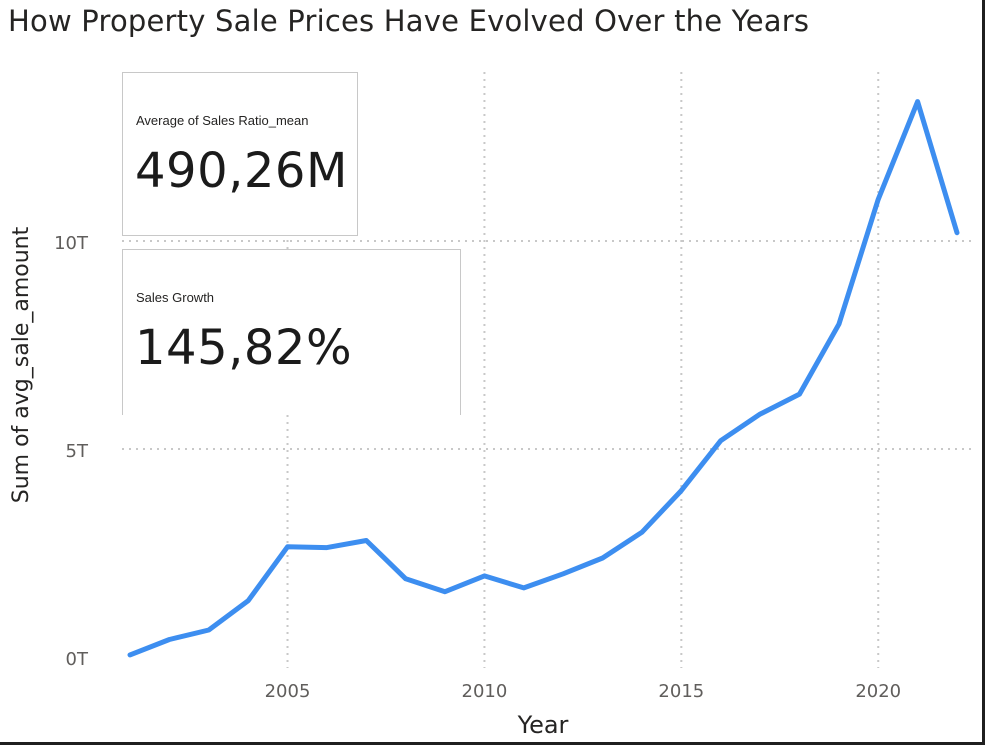  What do you see at coordinates (71, 243) in the screenshot?
I see `y-tick-label: 10T` at bounding box center [71, 243].